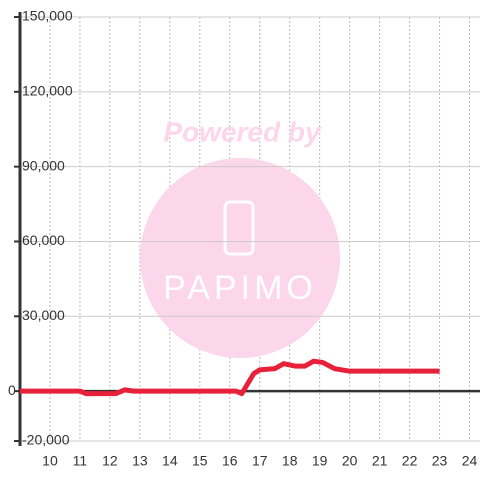 Image resolution: width=480 pixels, height=485 pixels. What do you see at coordinates (50, 461) in the screenshot?
I see `x-tick-label: 10` at bounding box center [50, 461].